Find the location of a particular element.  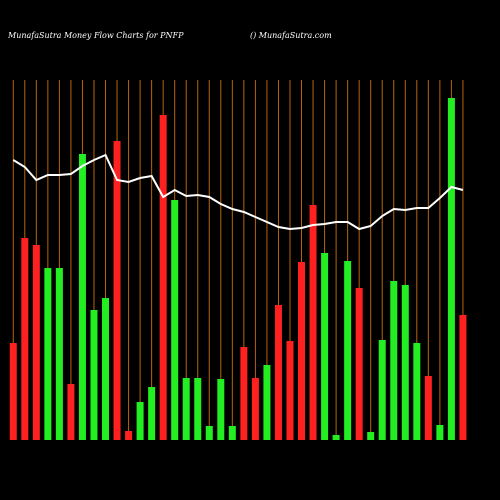

chart-title: MunafaSutra Money Flow Charts for PNFP is located at coordinates (95, 35).